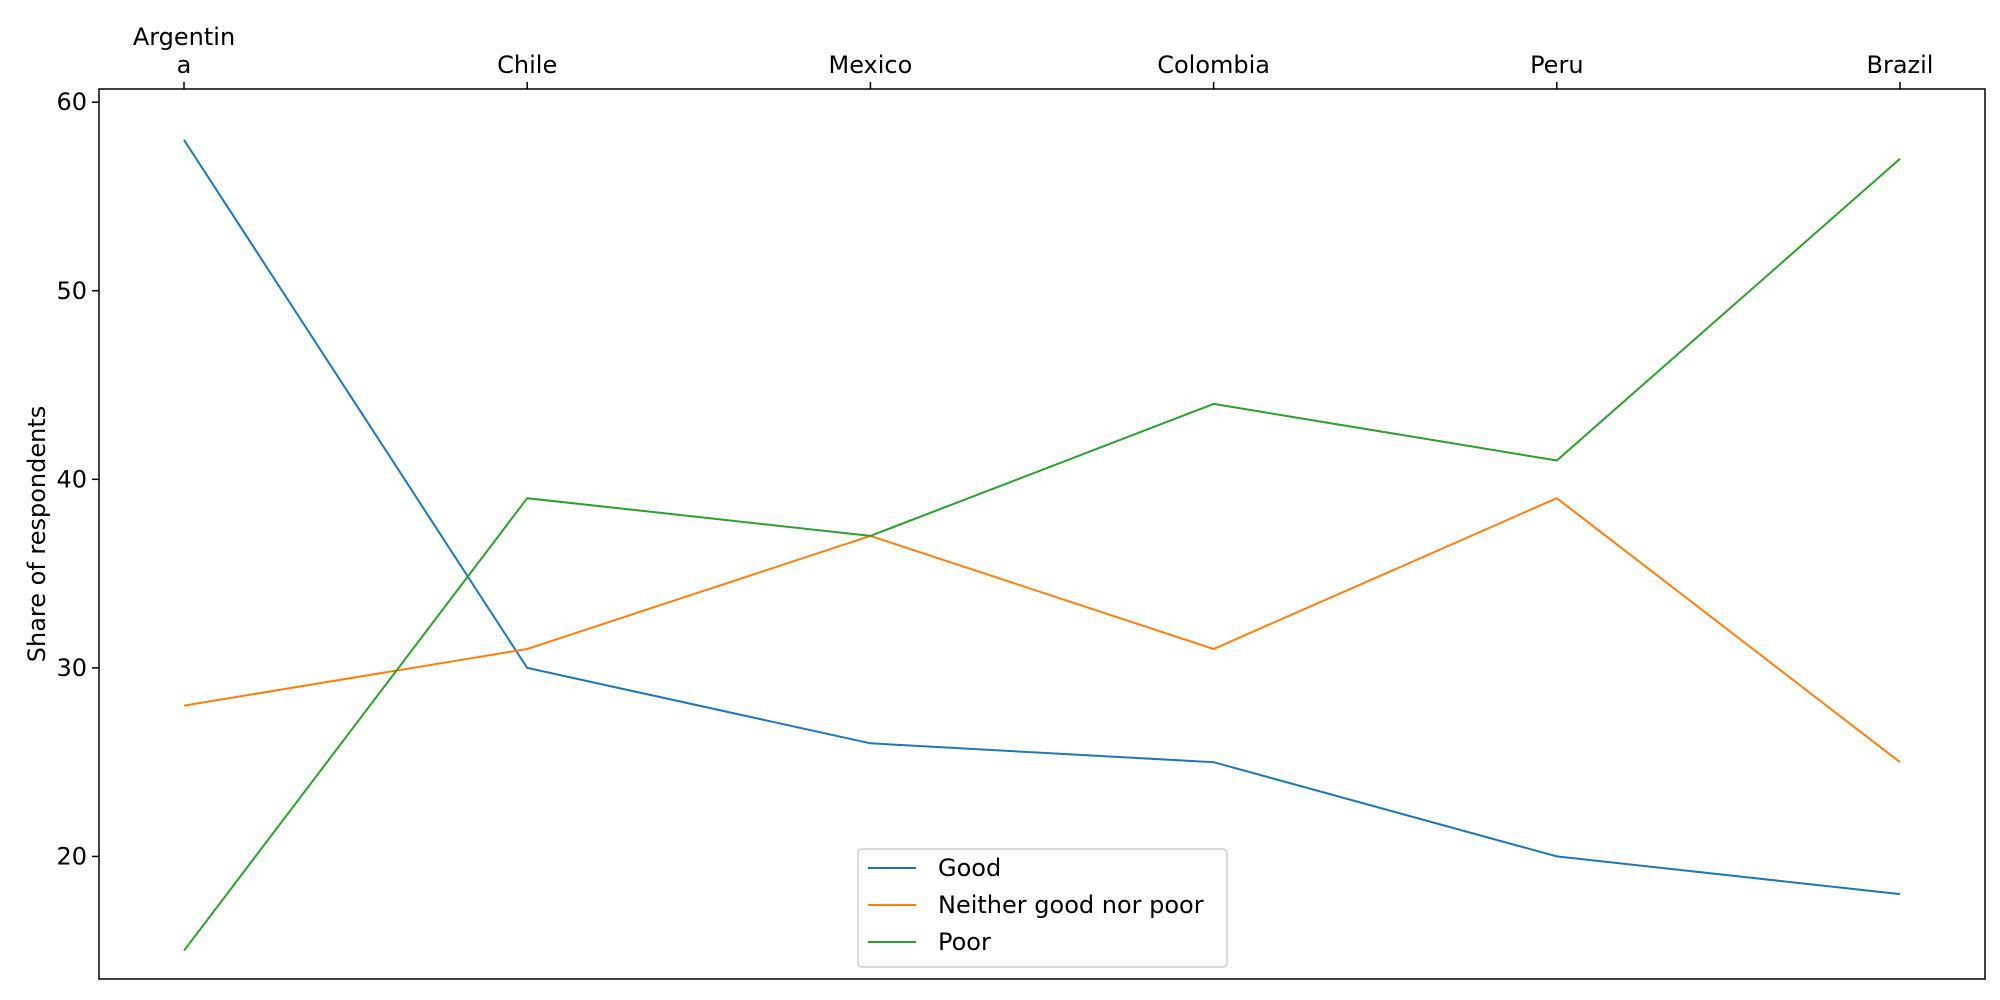  What do you see at coordinates (71, 102) in the screenshot?
I see `y-tick-label: 60` at bounding box center [71, 102].